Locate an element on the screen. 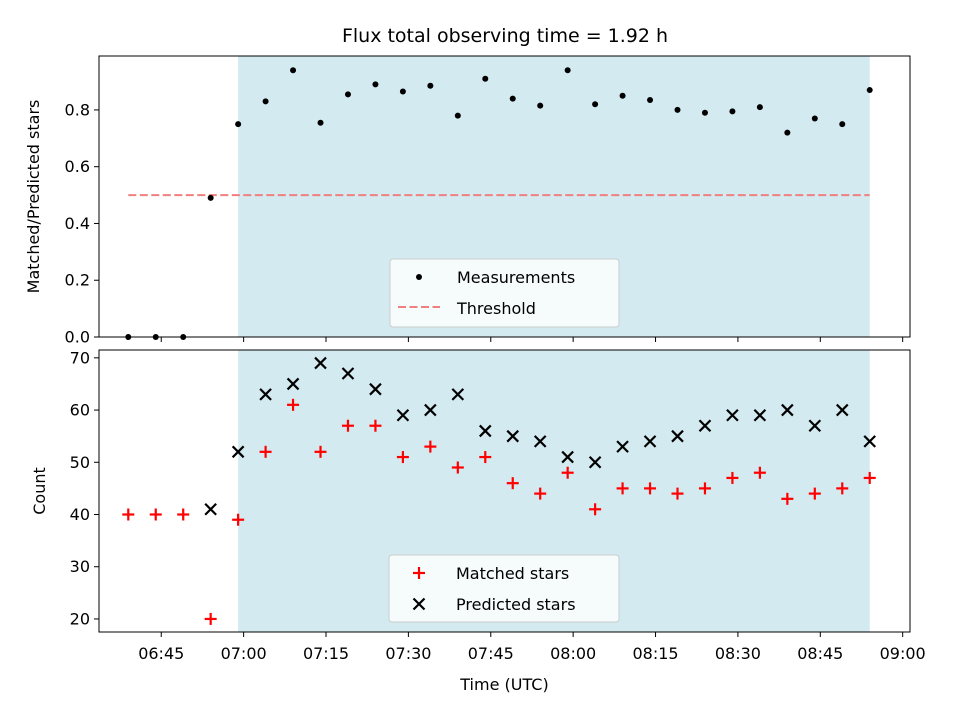  y-tick-label: 0.4 is located at coordinates (77, 223).